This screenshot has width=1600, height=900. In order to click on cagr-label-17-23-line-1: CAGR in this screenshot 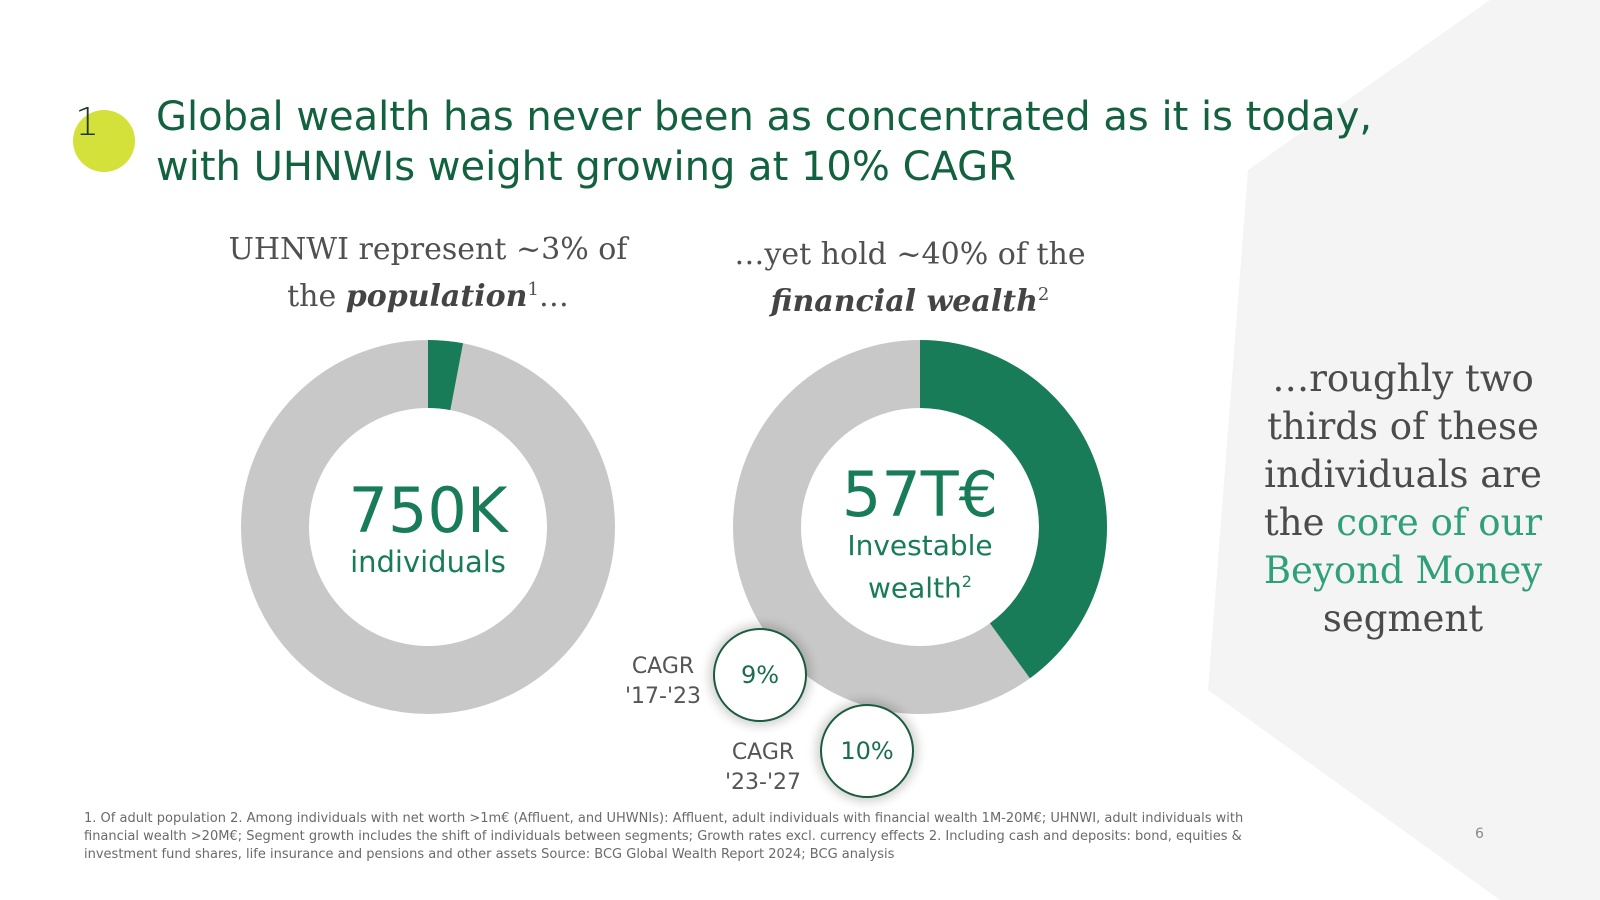, I will do `click(663, 666)`.